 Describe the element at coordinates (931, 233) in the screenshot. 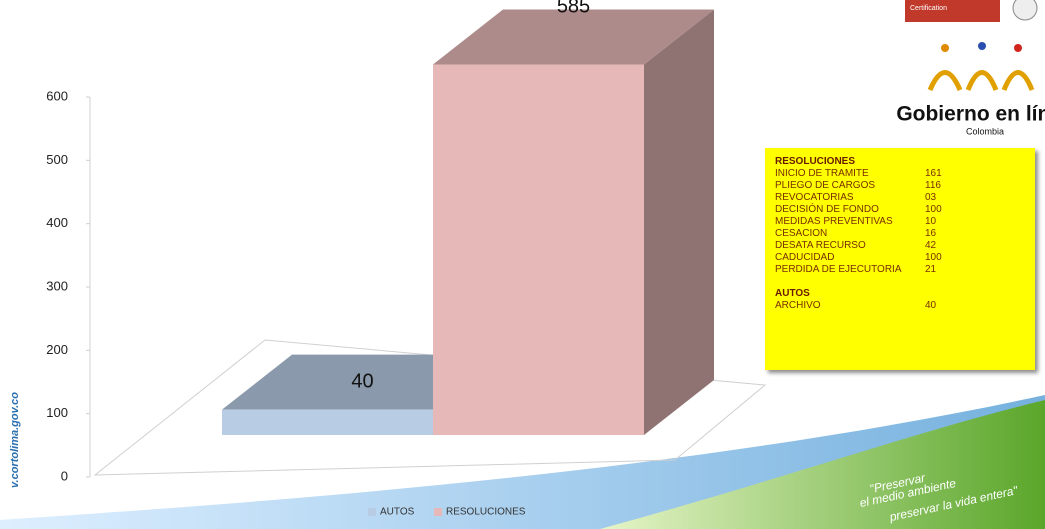

I see `info-value: 16` at that location.